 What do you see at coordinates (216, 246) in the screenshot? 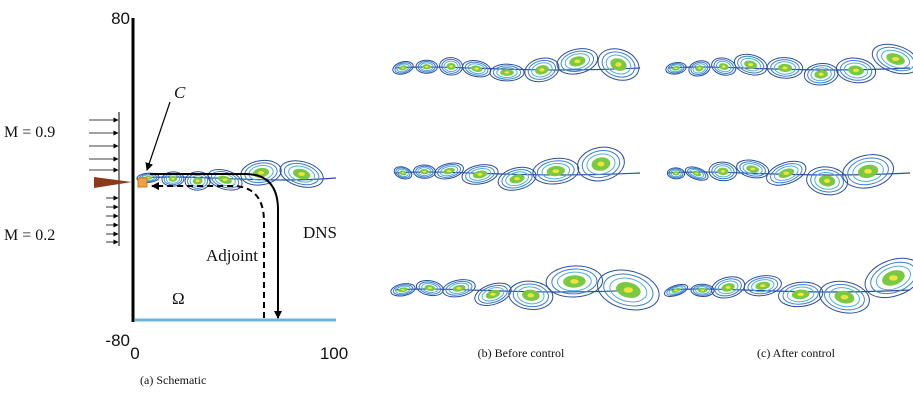
I see `dns-path` at bounding box center [216, 246].